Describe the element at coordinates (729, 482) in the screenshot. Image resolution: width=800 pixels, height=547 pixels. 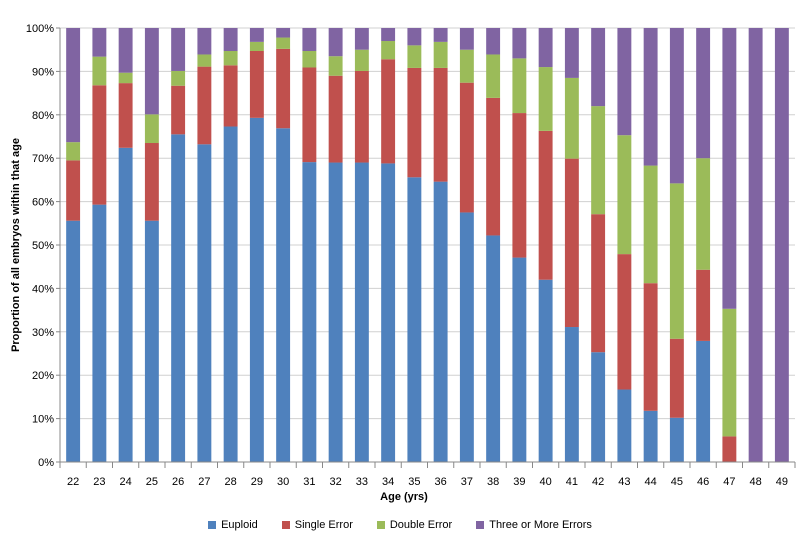
I see `x-tick-label: 47` at that location.